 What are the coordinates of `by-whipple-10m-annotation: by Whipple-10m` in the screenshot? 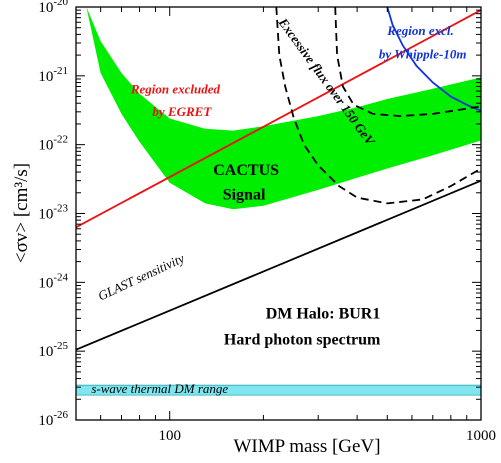 It's located at (423, 53).